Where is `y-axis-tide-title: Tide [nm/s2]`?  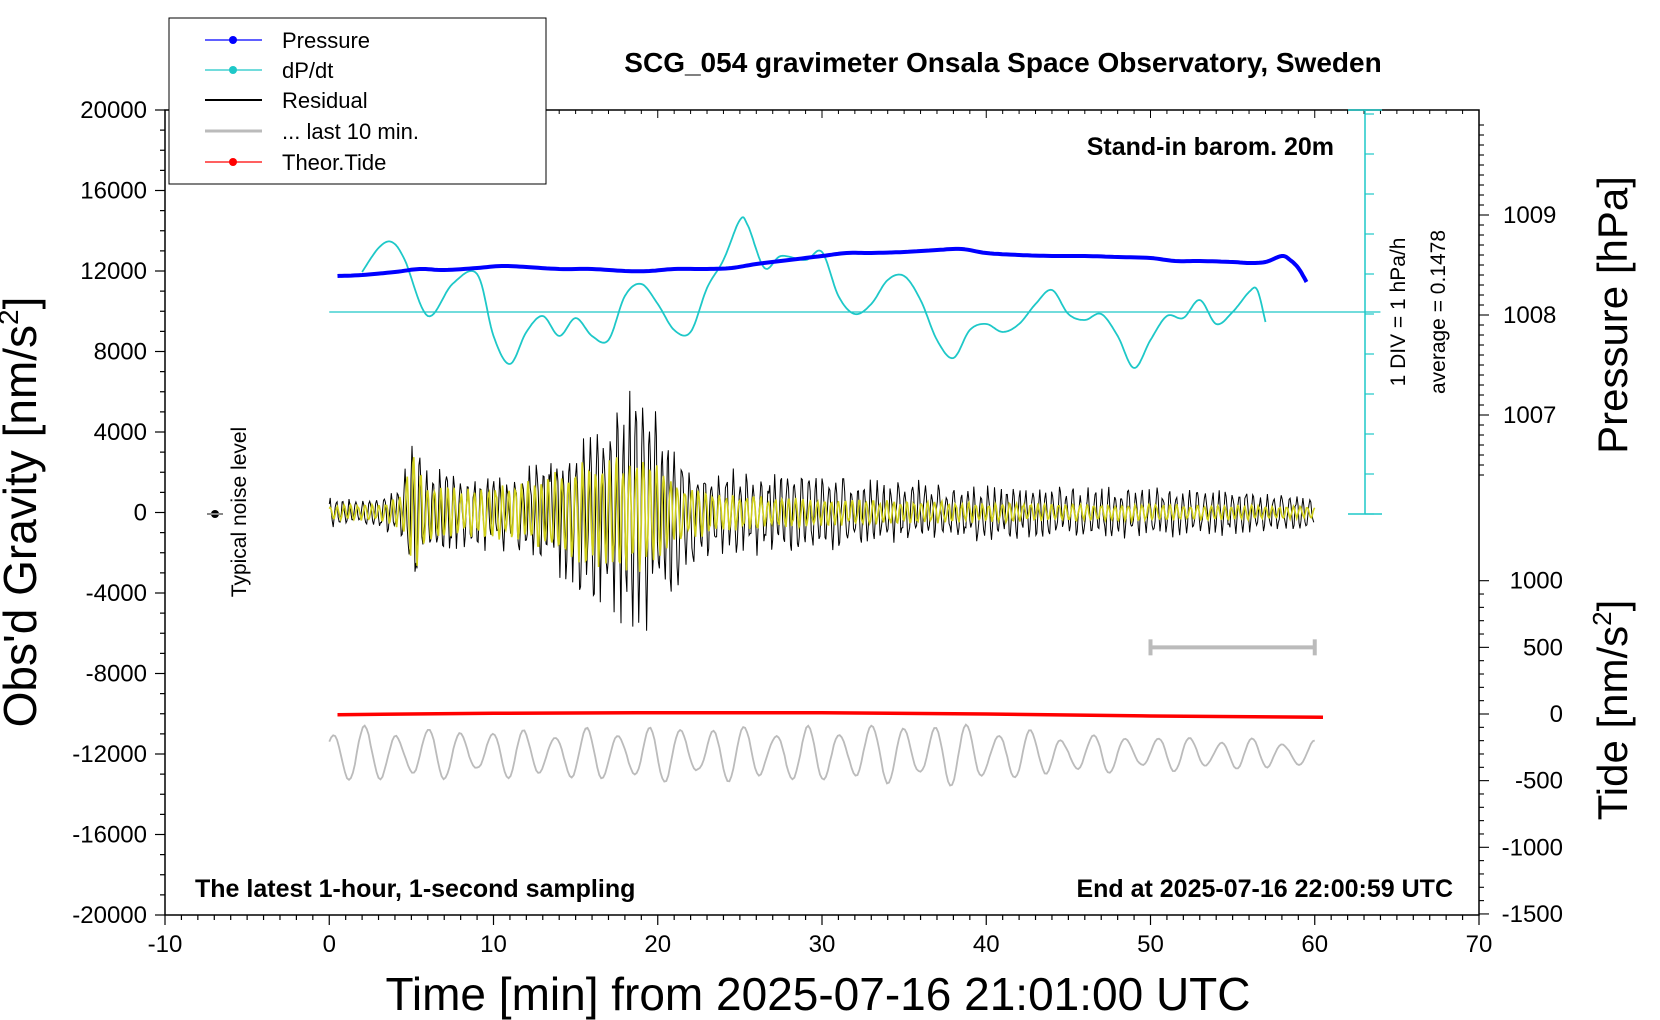
y-axis-tide-title: Tide [nm/s2] is located at coordinates (1611, 710).